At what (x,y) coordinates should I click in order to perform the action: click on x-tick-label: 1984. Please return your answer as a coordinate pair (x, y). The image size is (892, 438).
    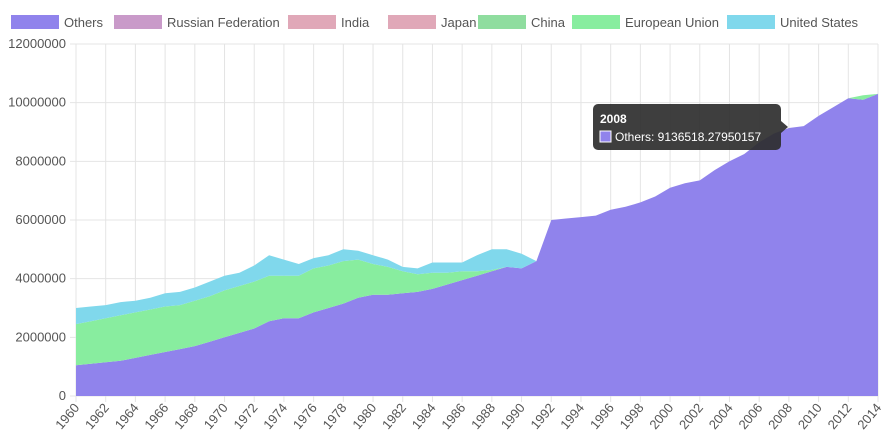
    Looking at the image, I should click on (424, 416).